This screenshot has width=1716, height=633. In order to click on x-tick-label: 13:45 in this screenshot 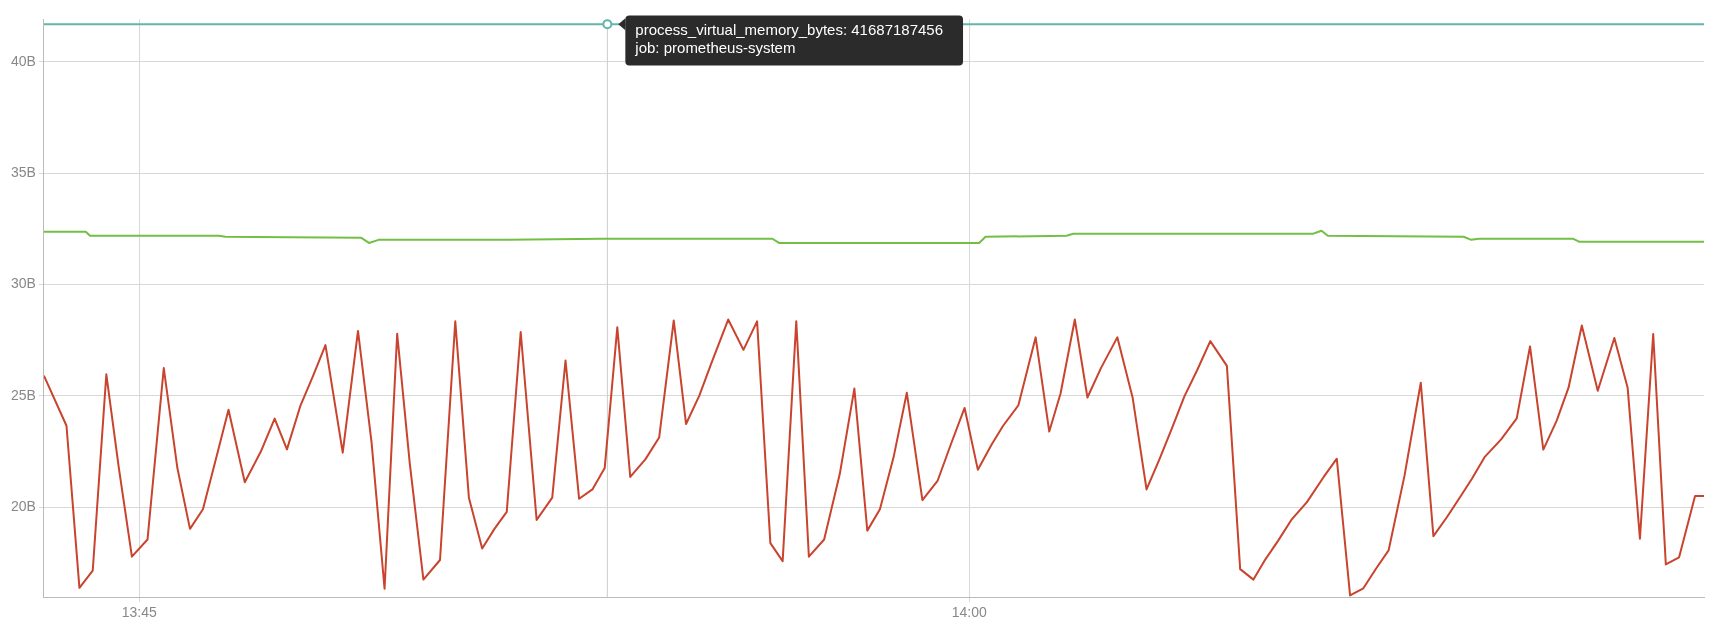, I will do `click(139, 612)`.